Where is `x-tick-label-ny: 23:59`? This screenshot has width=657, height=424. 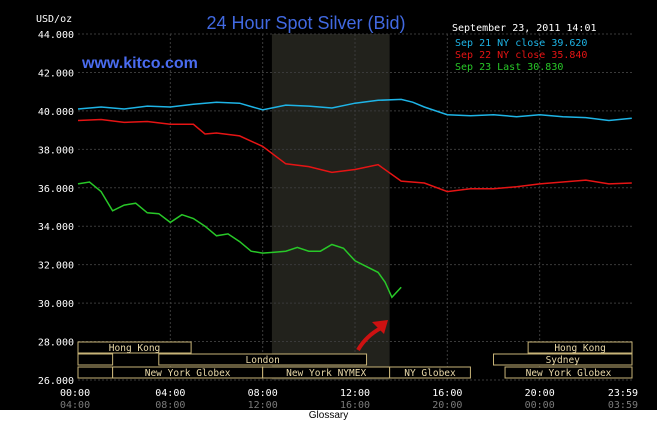
x-tick-label-ny: 23:59 is located at coordinates (623, 393).